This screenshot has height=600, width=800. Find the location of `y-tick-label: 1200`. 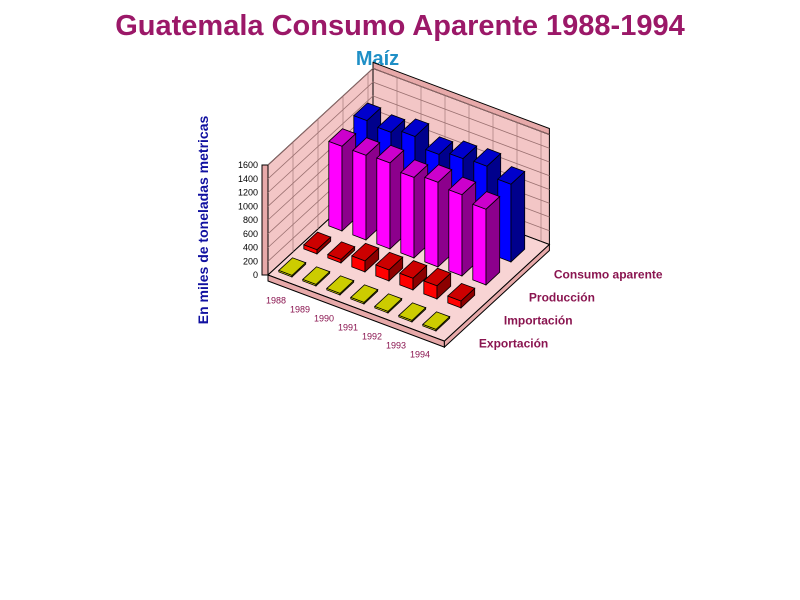

y-tick-label: 1200 is located at coordinates (248, 193).